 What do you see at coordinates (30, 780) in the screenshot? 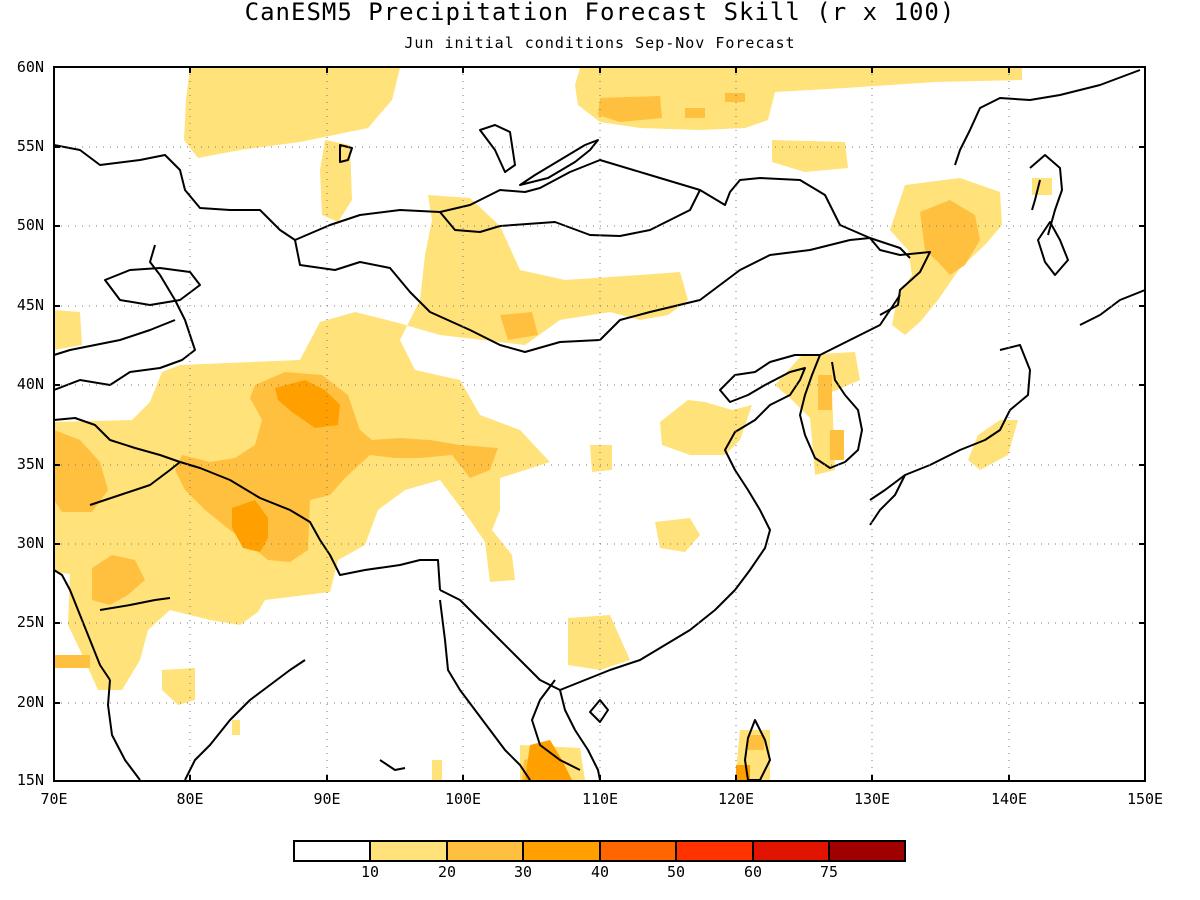
I see `lat-label: 15N` at bounding box center [30, 780].